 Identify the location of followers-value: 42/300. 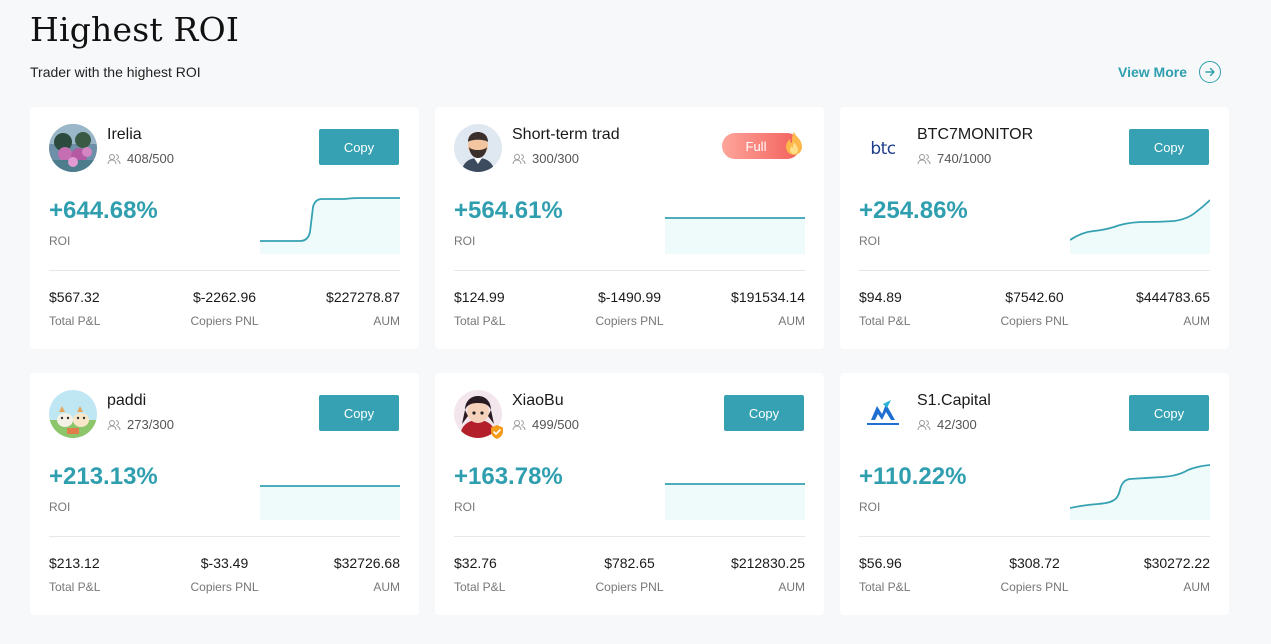
(957, 424).